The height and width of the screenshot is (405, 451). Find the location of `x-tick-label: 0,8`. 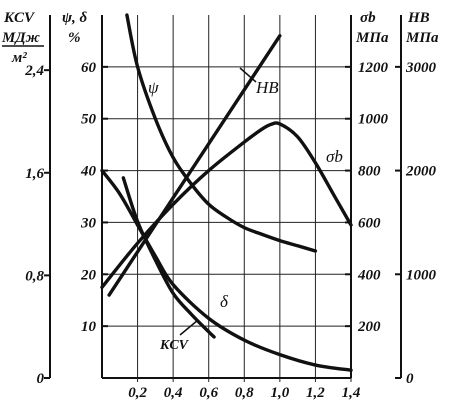

x-tick-label: 0,8 is located at coordinates (244, 393).